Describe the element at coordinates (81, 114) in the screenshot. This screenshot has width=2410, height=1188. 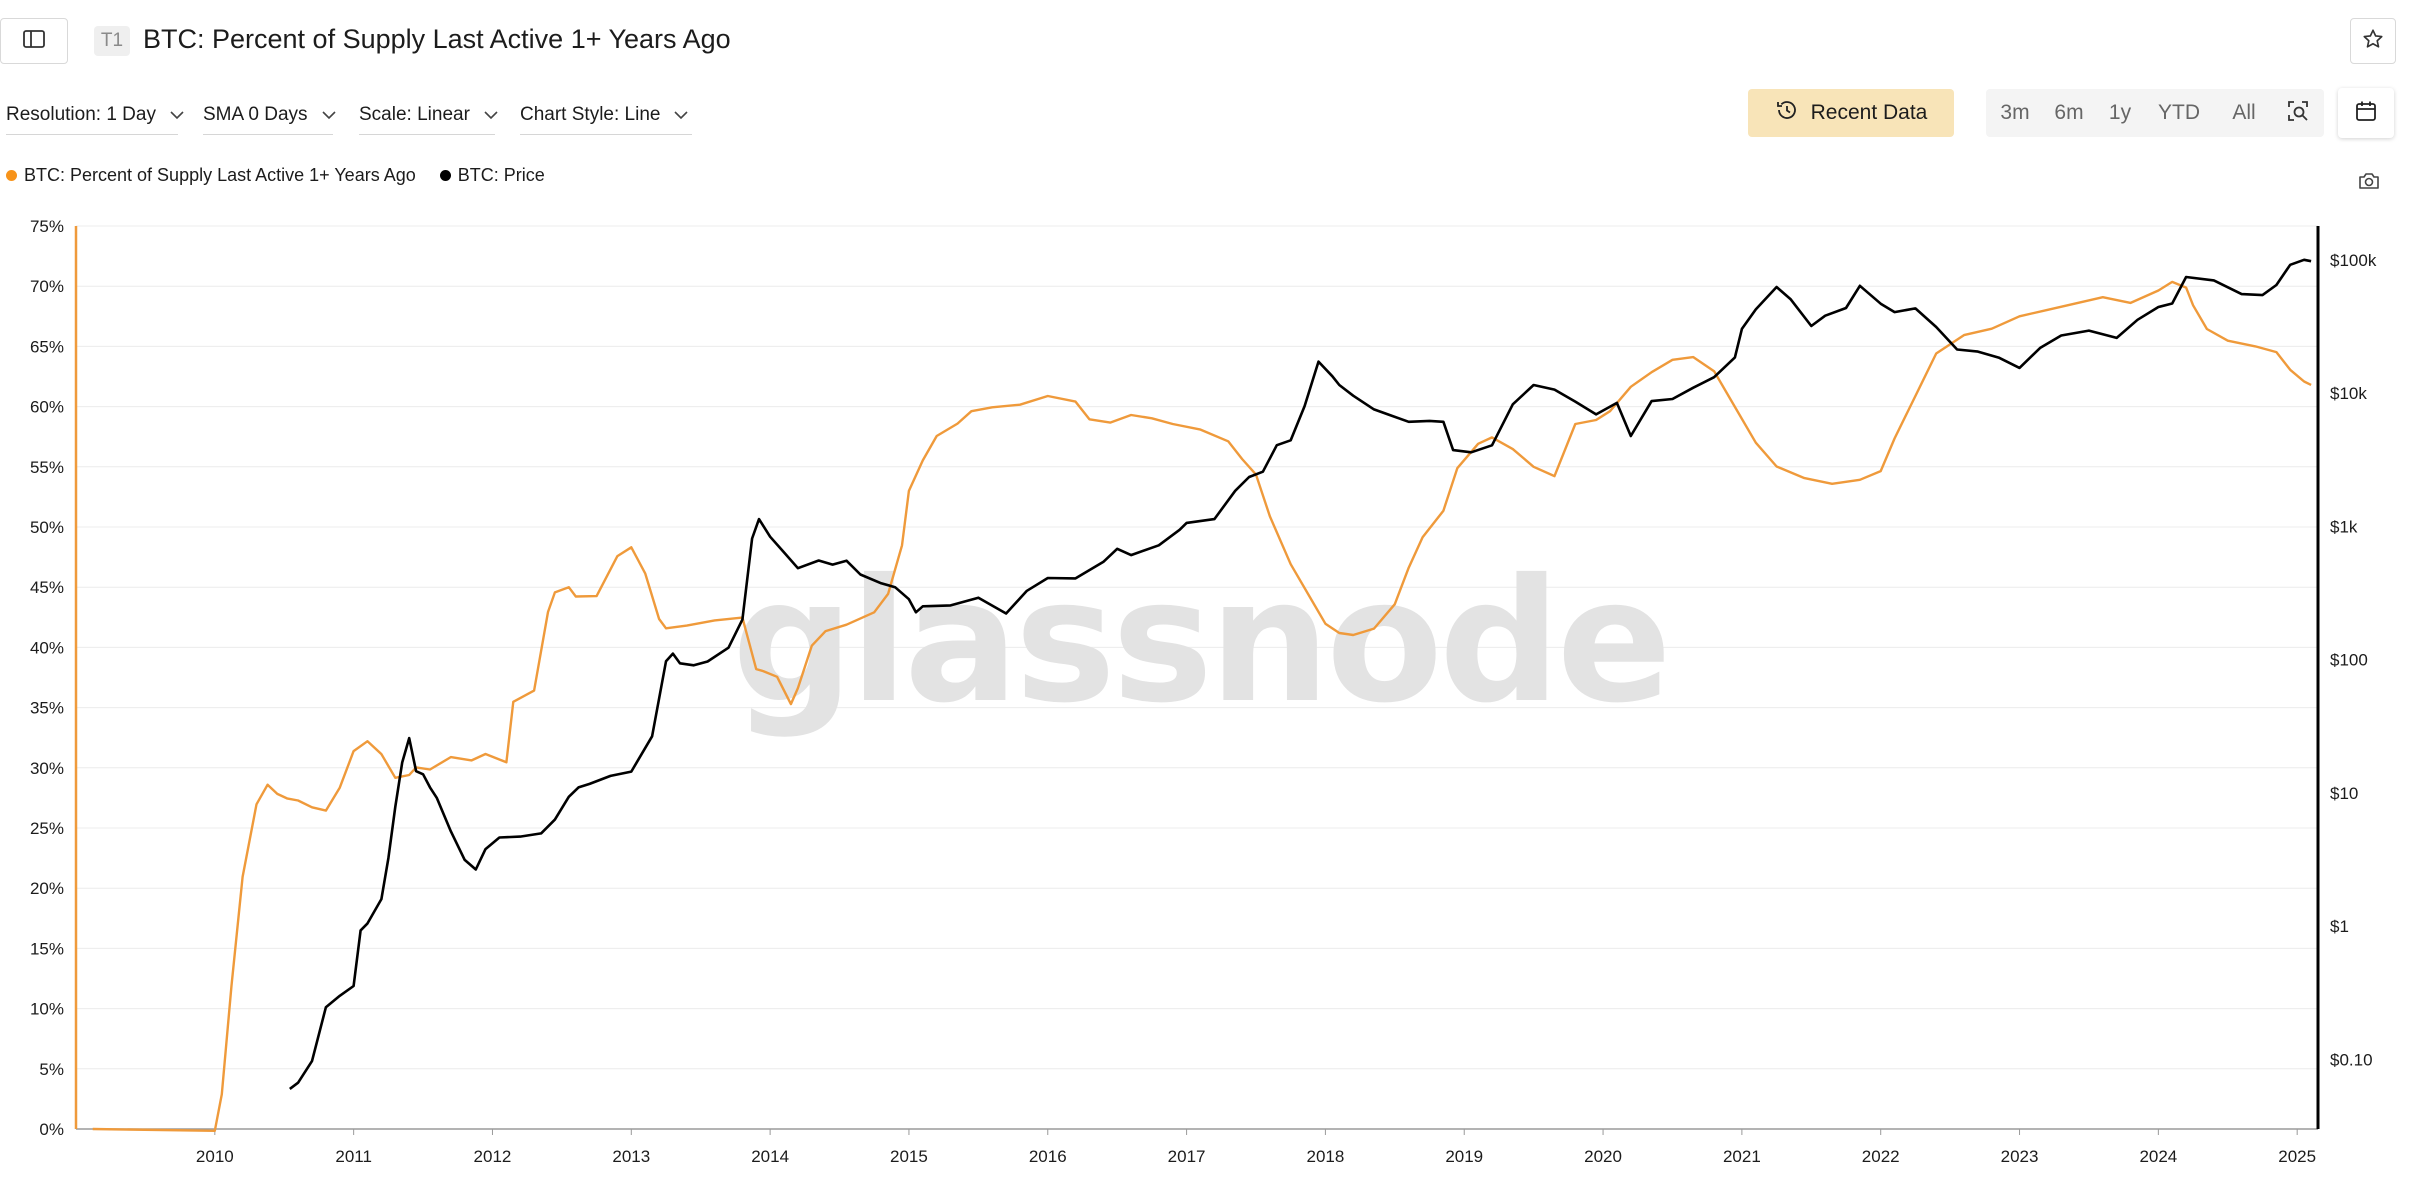
I see `resolution-label: Resolution: 1 Day` at that location.